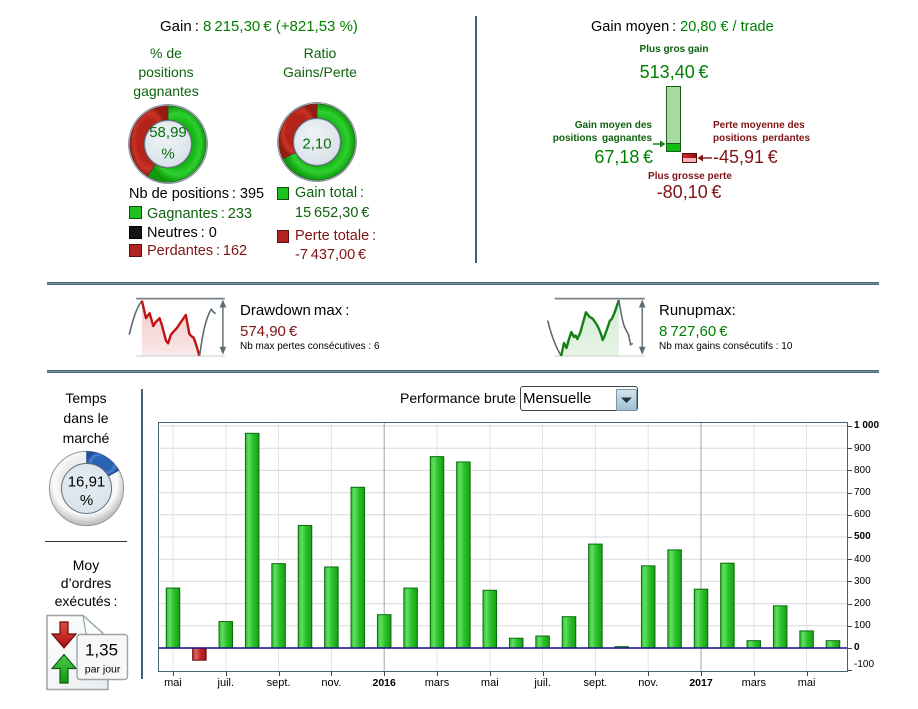 This screenshot has height=709, width=918. I want to click on svg-text: 2,10, so click(316, 144).